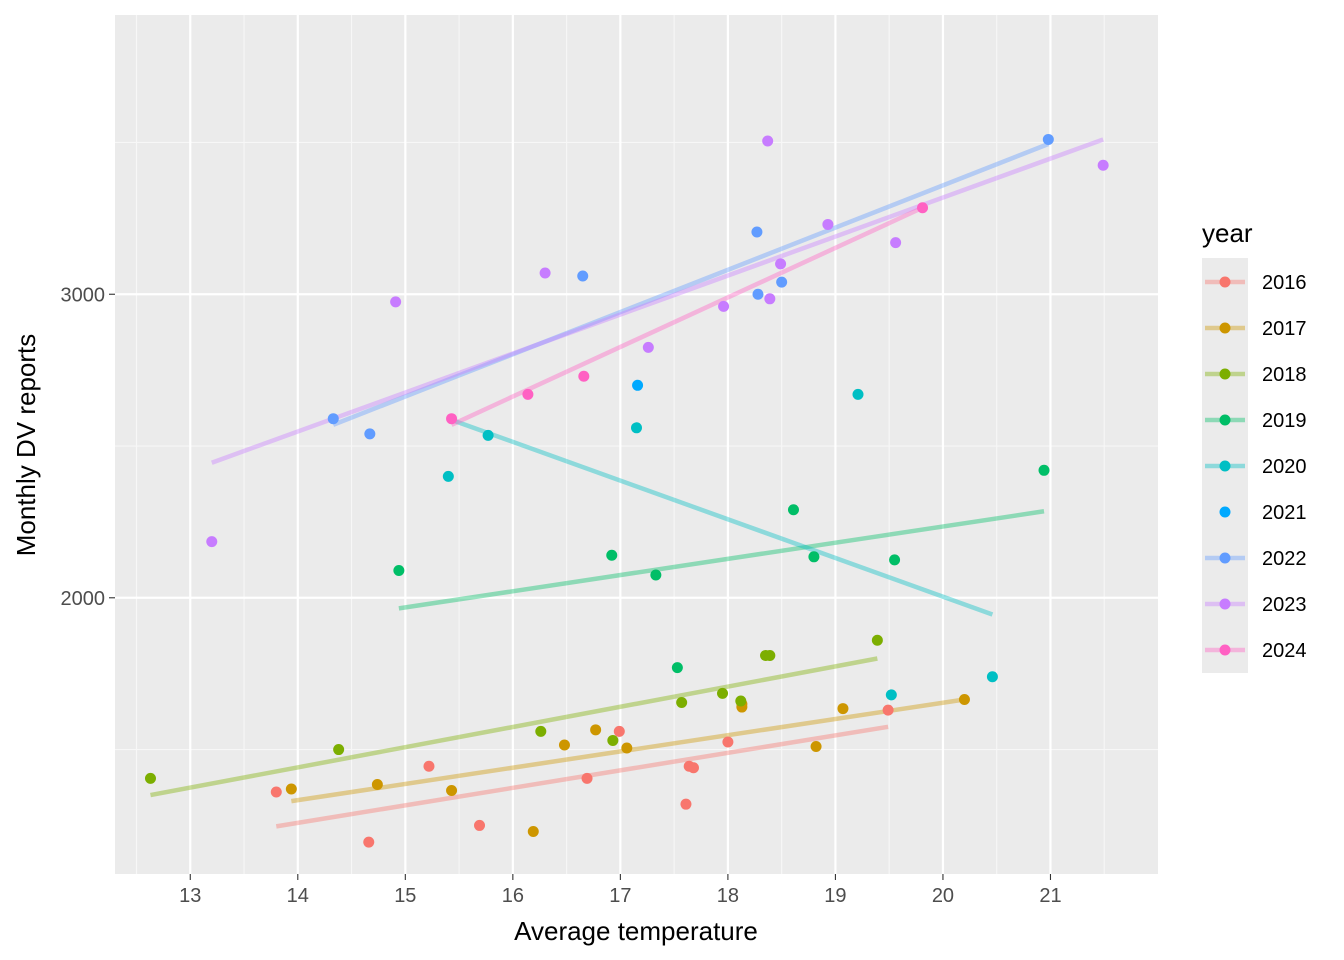 The height and width of the screenshot is (960, 1344). I want to click on x-tick-label: 14, so click(298, 896).